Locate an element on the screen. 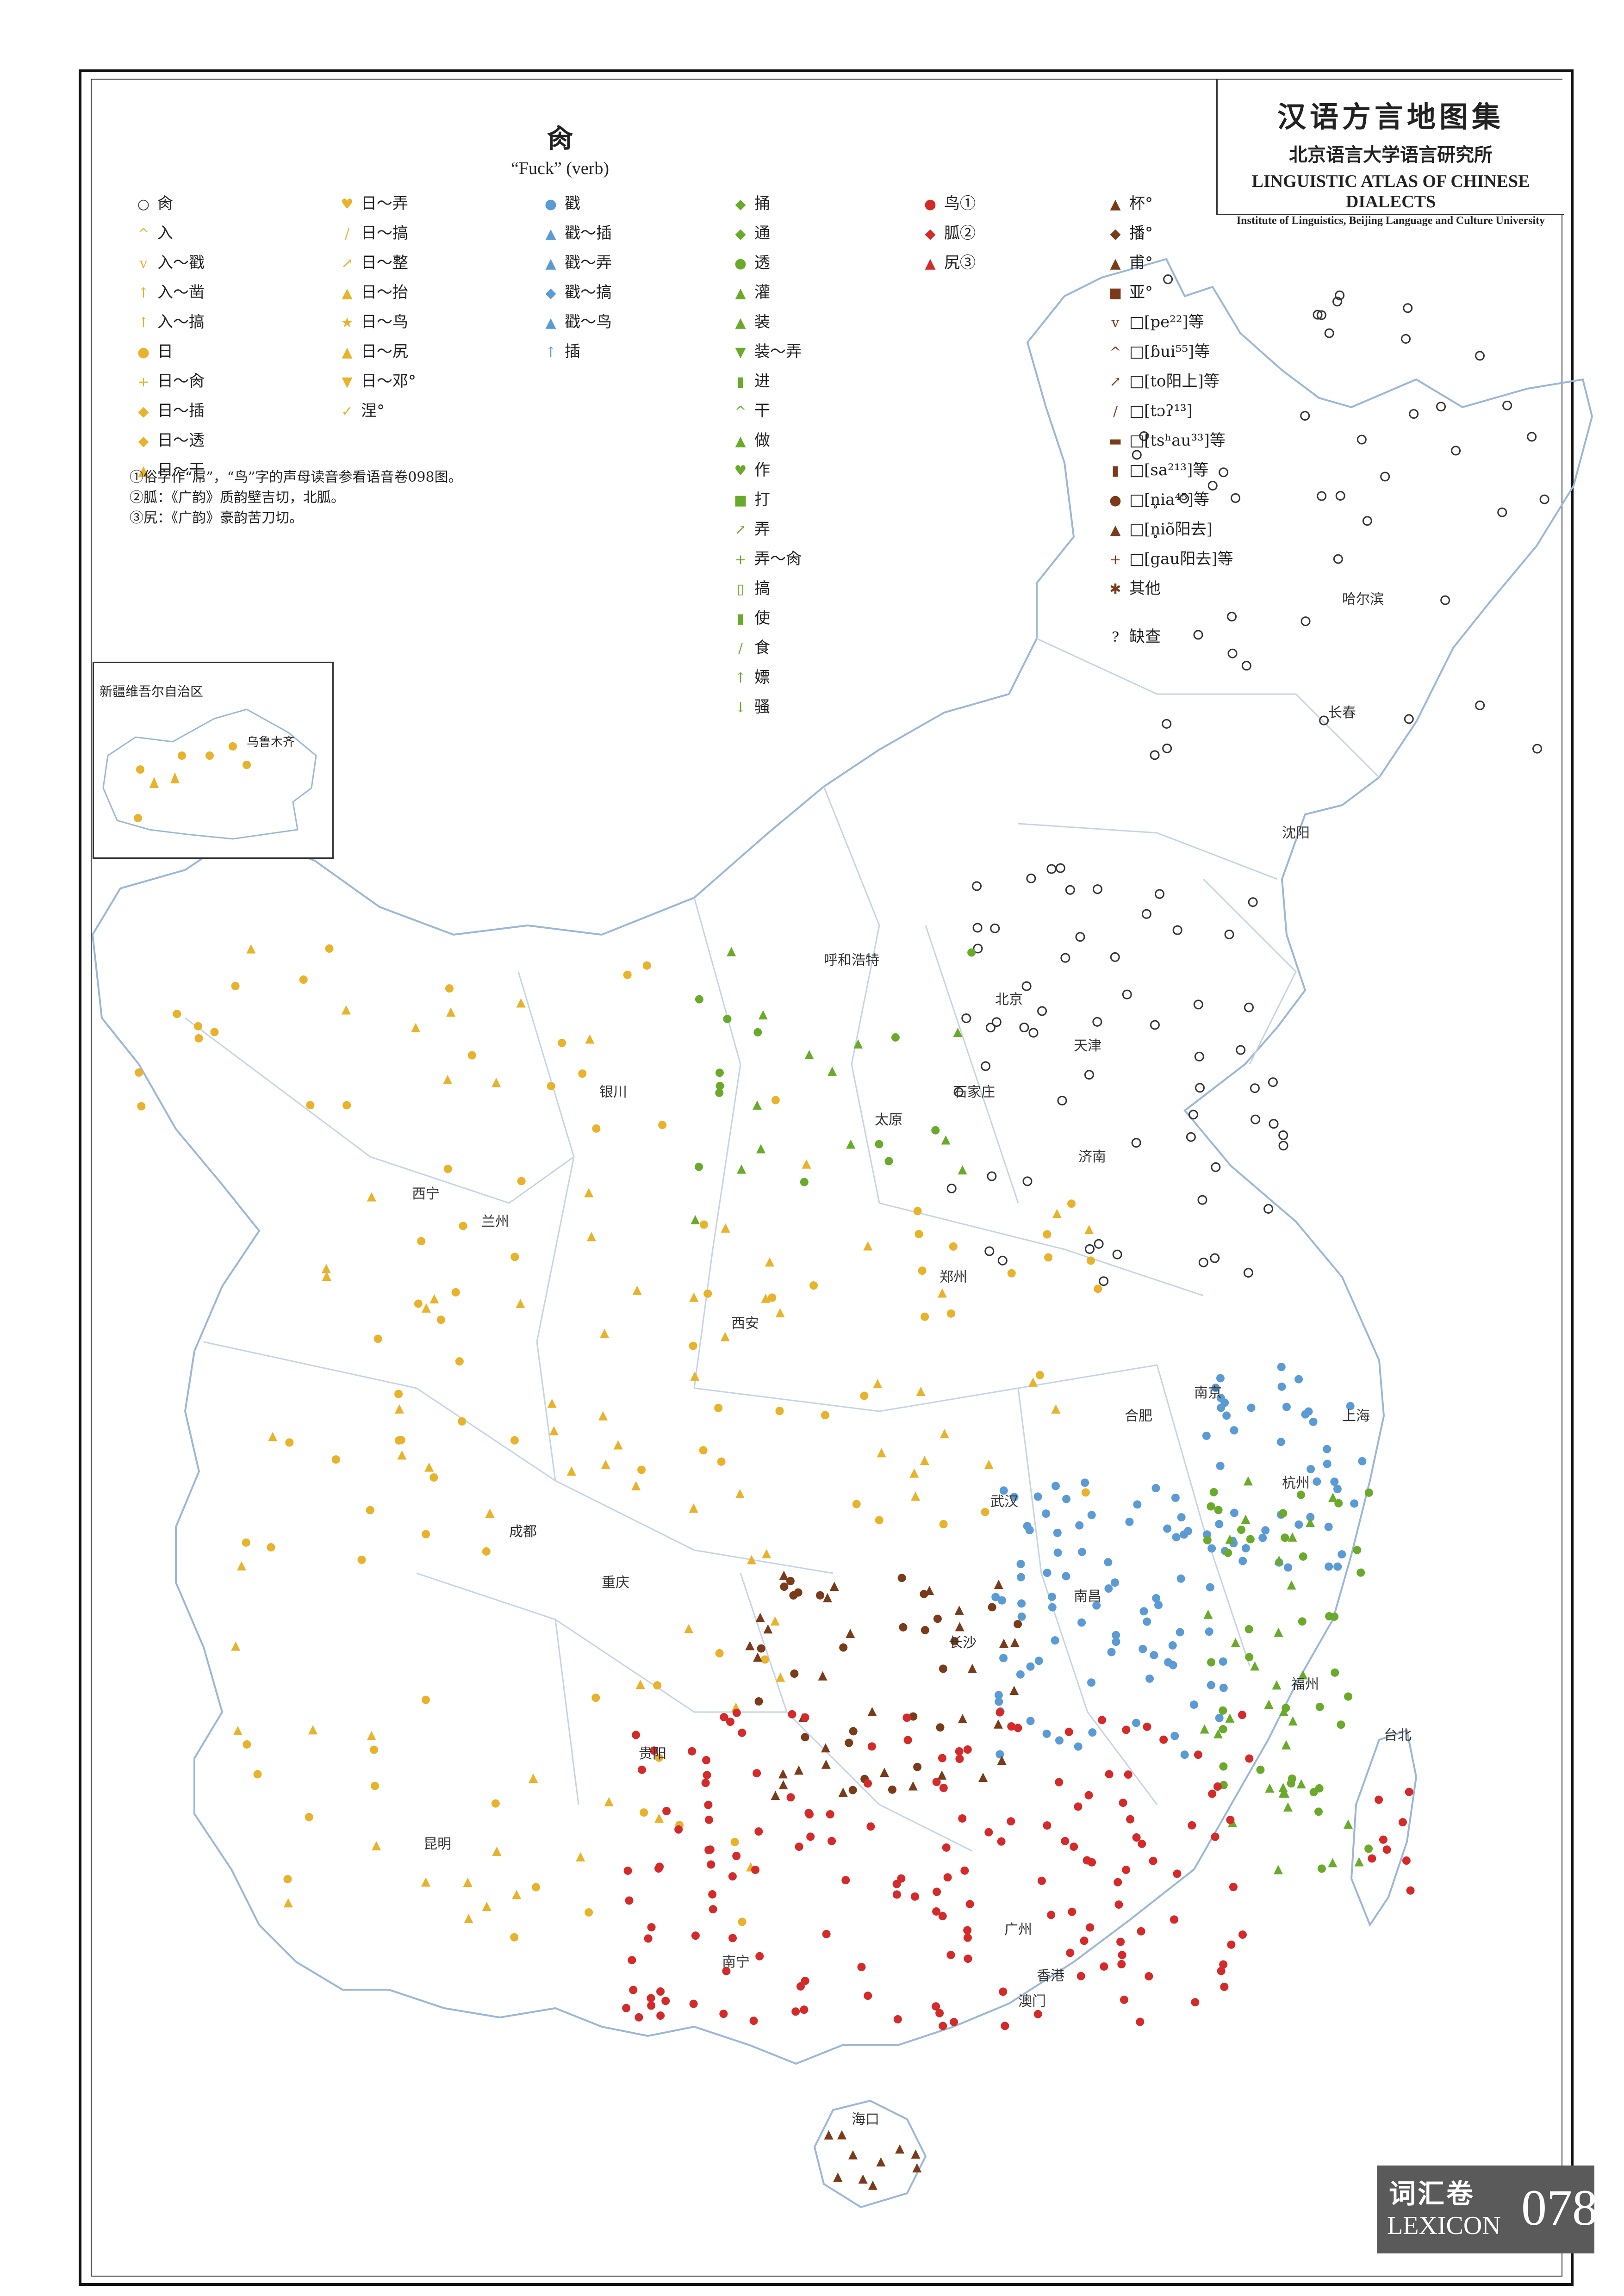  legend-label: 日 is located at coordinates (165, 351).